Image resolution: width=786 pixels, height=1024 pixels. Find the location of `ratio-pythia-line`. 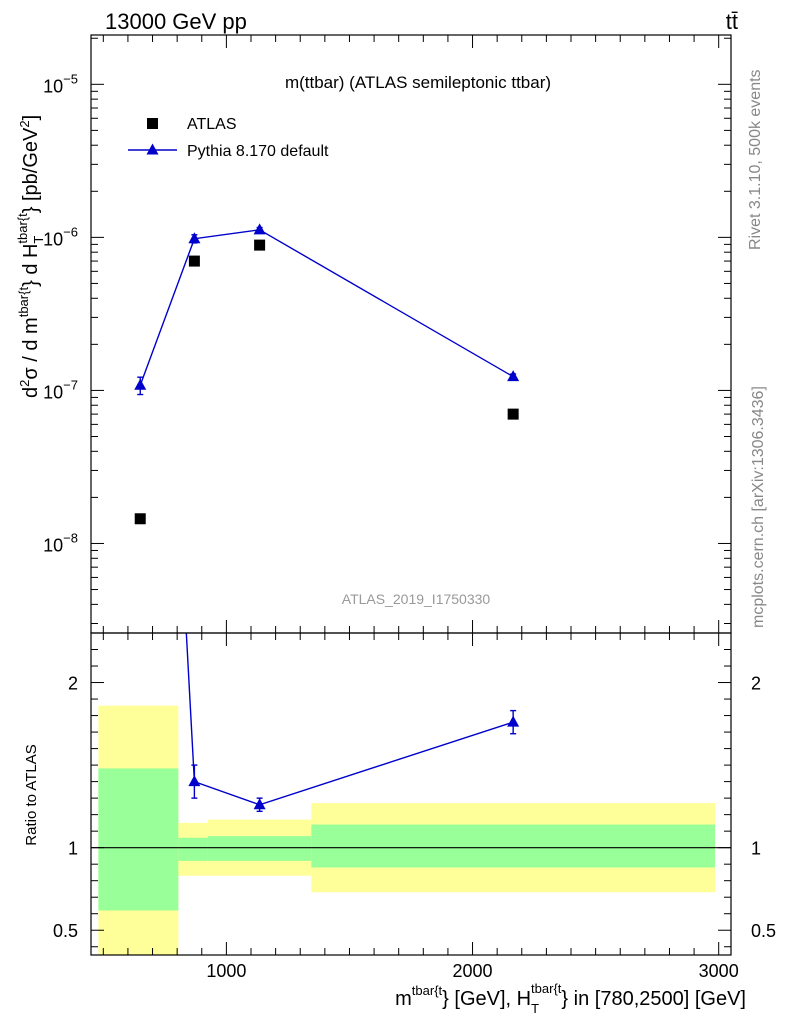

ratio-pythia-line is located at coordinates (349, 719).